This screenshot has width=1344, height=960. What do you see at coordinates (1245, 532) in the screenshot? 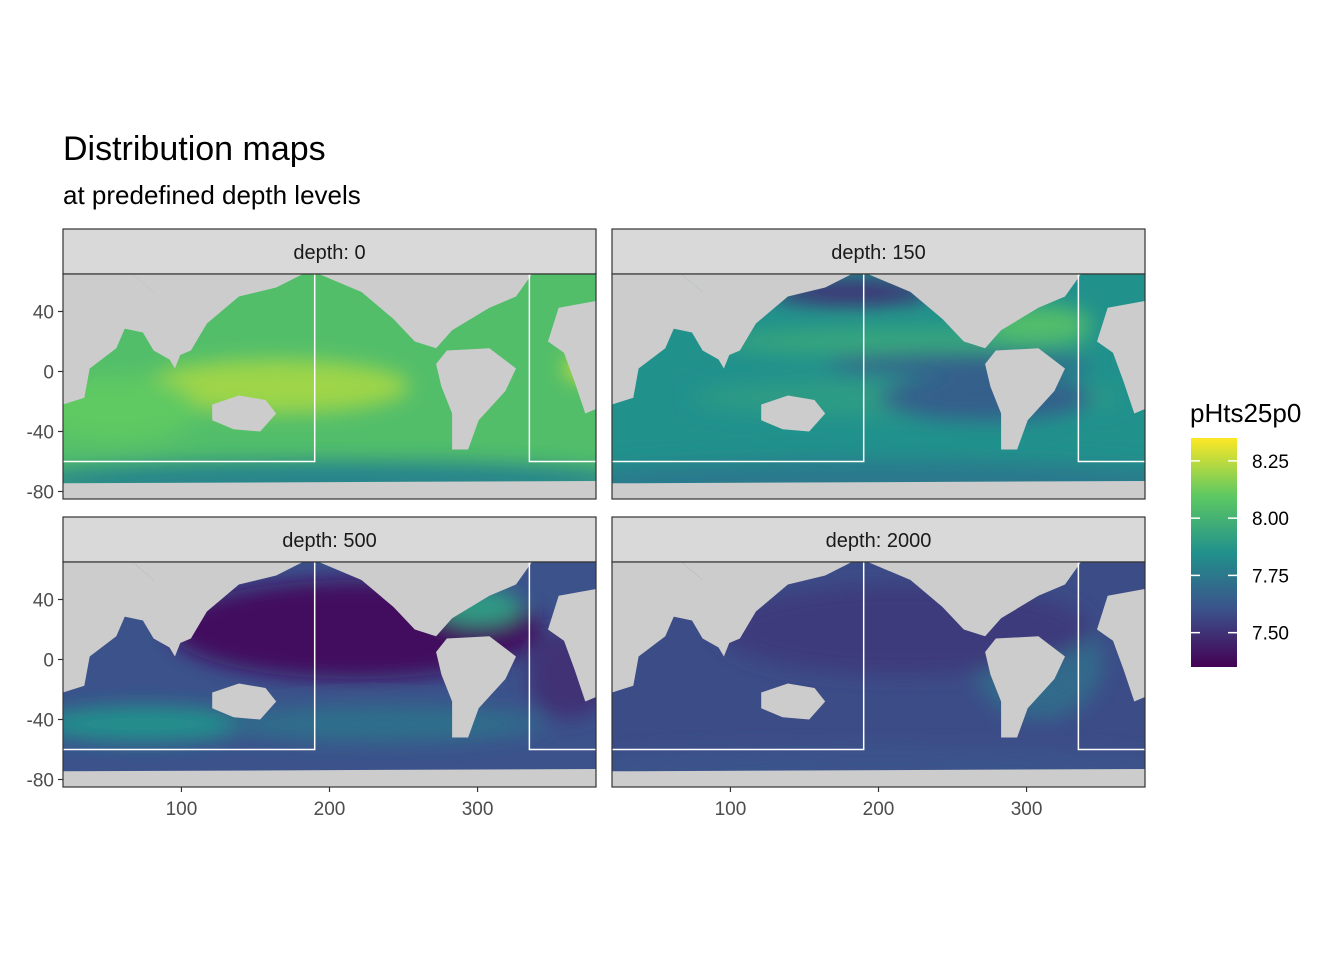
I see `legend: pHts25p0 8.25 8.00 7.75 7.50` at bounding box center [1245, 532].